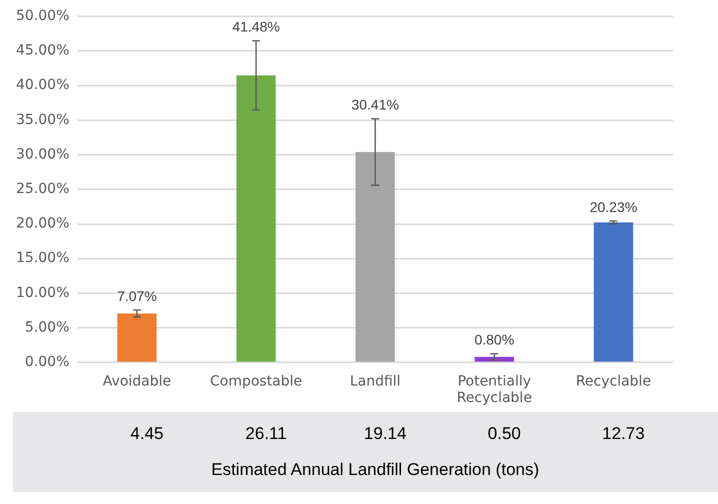 The height and width of the screenshot is (504, 718). What do you see at coordinates (375, 381) in the screenshot?
I see `x-tick-label: Landfill` at bounding box center [375, 381].